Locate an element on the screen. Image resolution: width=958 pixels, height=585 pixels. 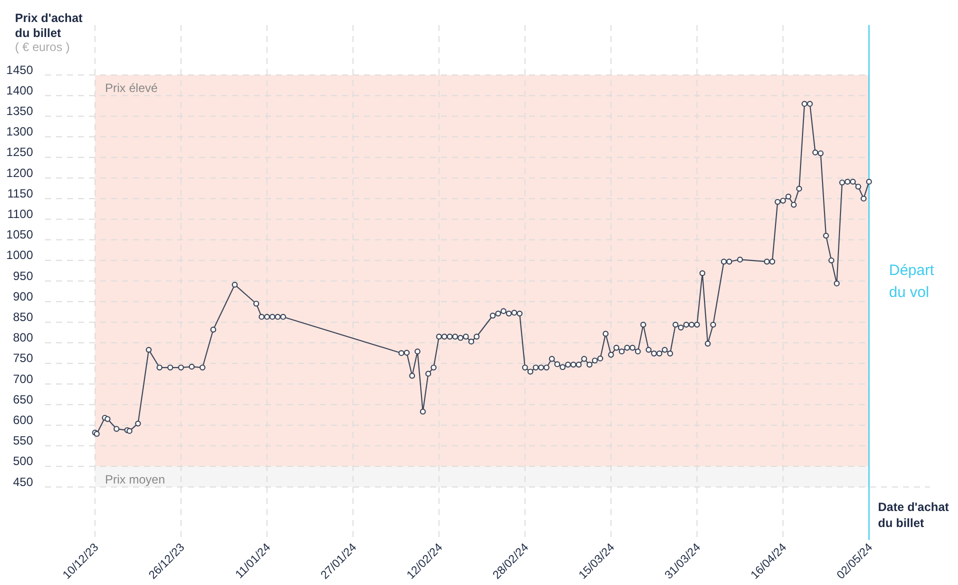
y-tick-label: 1100 is located at coordinates (20, 214).